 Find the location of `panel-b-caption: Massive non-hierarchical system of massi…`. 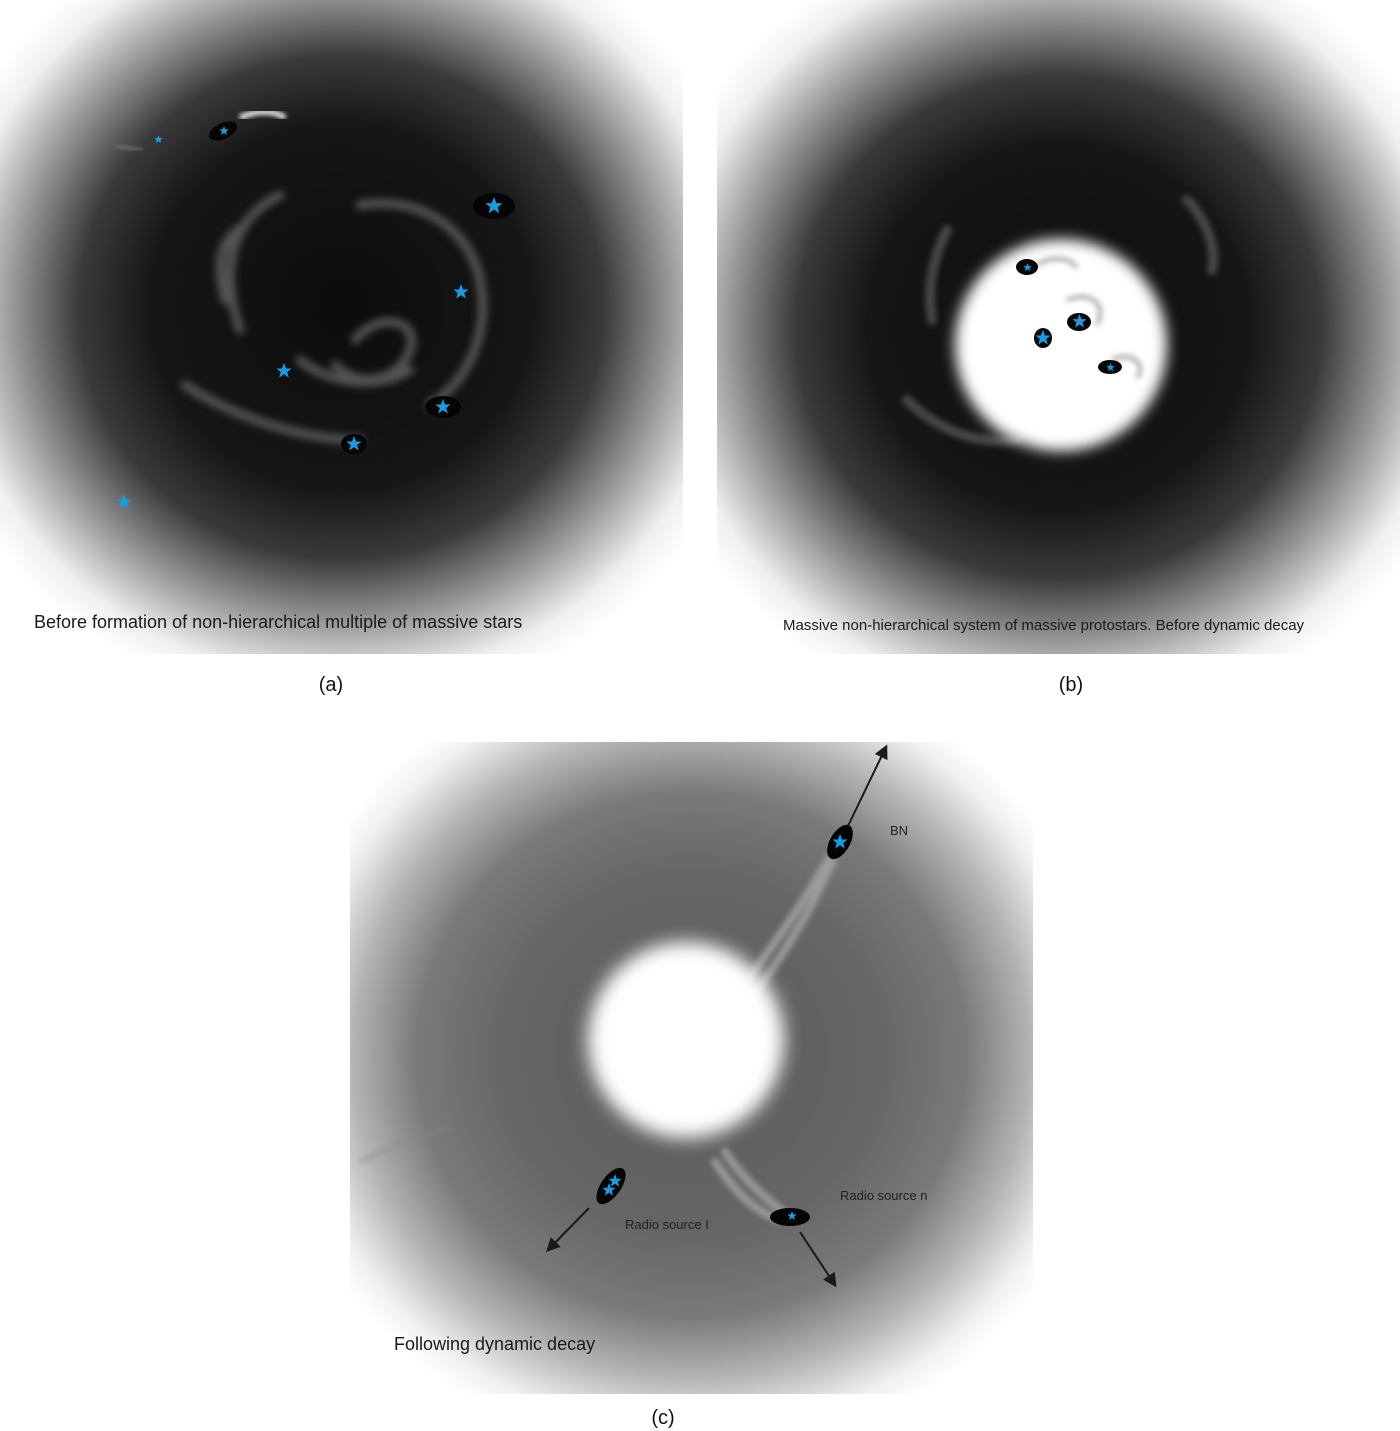

panel-b-caption: Massive non-hierarchical system of massi… is located at coordinates (1044, 625).